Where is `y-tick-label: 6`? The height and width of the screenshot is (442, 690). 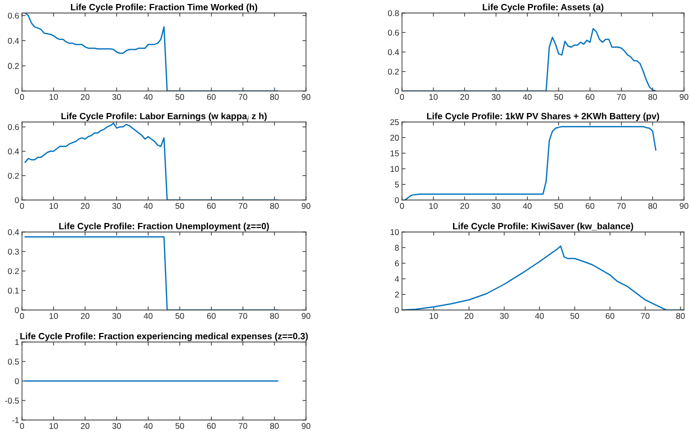
y-tick-label: 6 is located at coordinates (397, 263).